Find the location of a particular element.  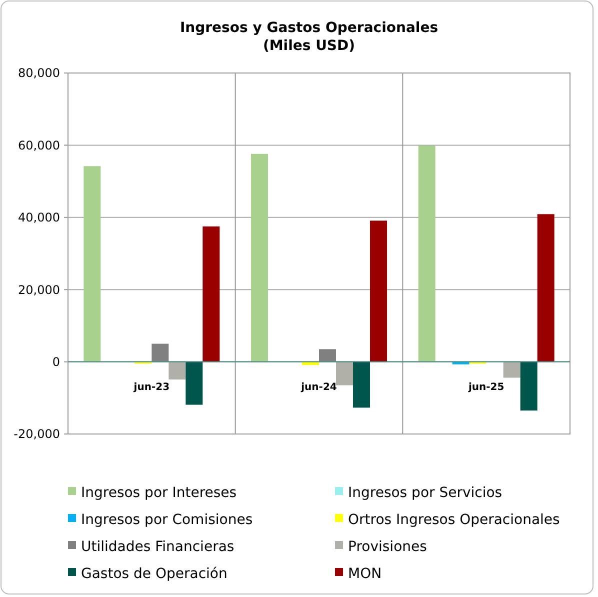

x-tick-label: jun-25 is located at coordinates (485, 387).